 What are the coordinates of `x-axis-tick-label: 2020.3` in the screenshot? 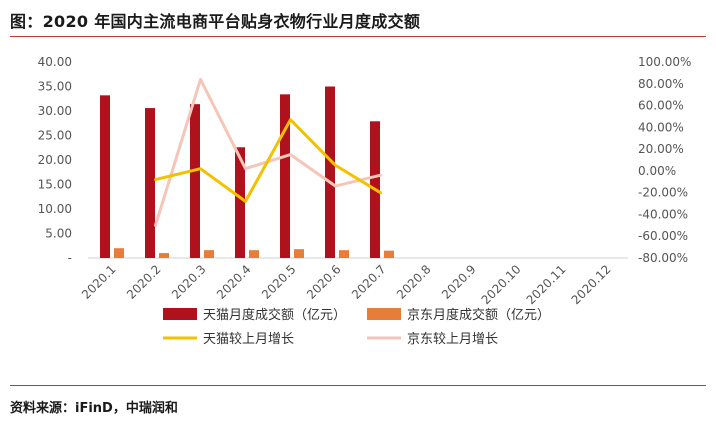 It's located at (189, 282).